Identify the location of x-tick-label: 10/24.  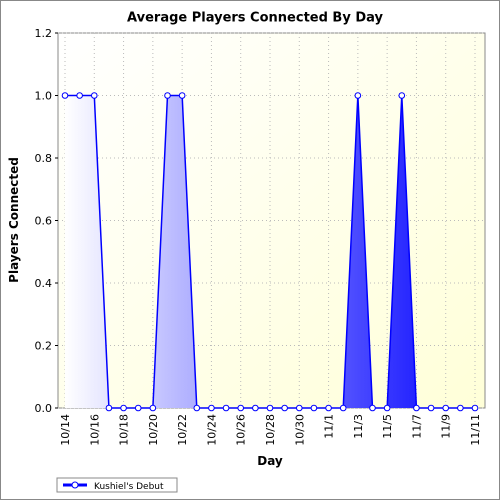
(211, 430).